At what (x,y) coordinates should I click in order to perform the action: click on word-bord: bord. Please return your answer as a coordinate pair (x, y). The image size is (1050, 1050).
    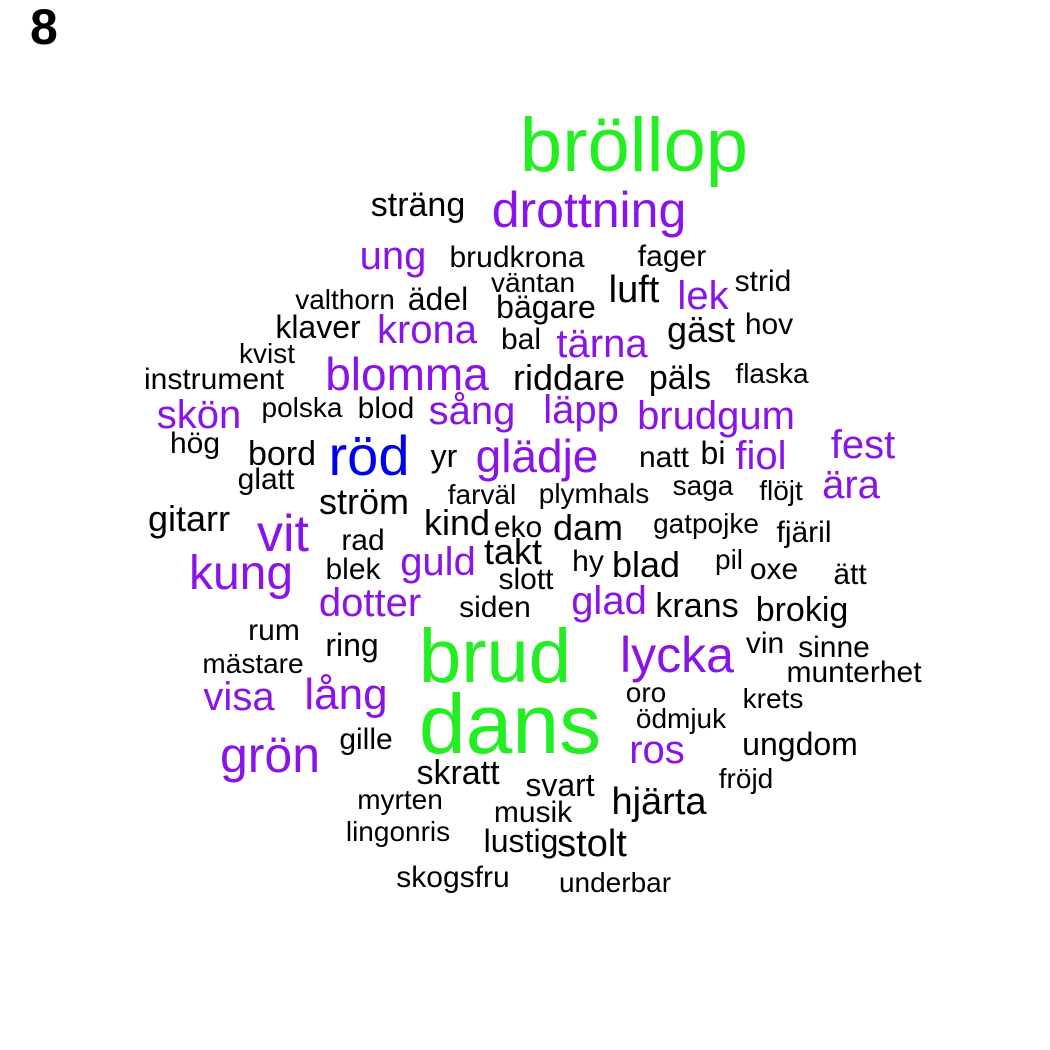
    Looking at the image, I should click on (282, 454).